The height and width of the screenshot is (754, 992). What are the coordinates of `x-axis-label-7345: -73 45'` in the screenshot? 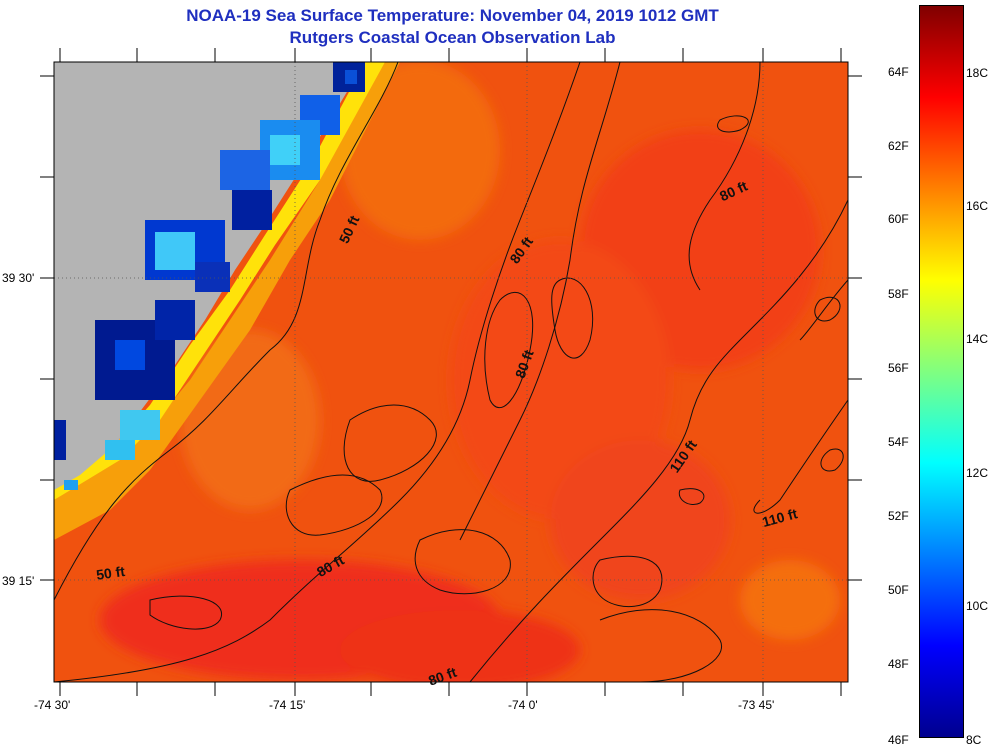 It's located at (756, 705).